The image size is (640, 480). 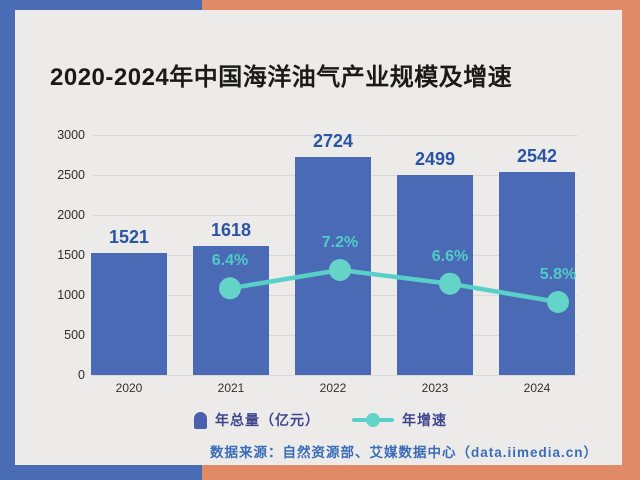 What do you see at coordinates (129, 237) in the screenshot?
I see `bar-value-2020: 1521` at bounding box center [129, 237].